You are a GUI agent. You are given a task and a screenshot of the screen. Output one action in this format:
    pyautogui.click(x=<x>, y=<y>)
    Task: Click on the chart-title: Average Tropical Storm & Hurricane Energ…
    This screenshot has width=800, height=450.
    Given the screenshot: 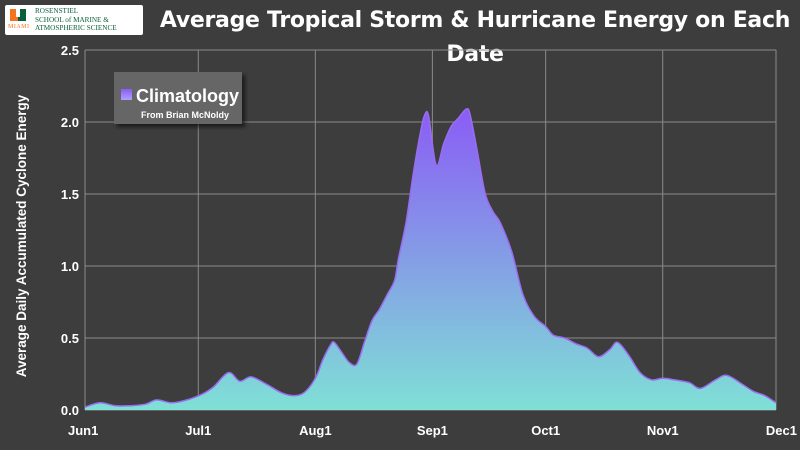 What is the action you would take?
    pyautogui.click(x=475, y=37)
    